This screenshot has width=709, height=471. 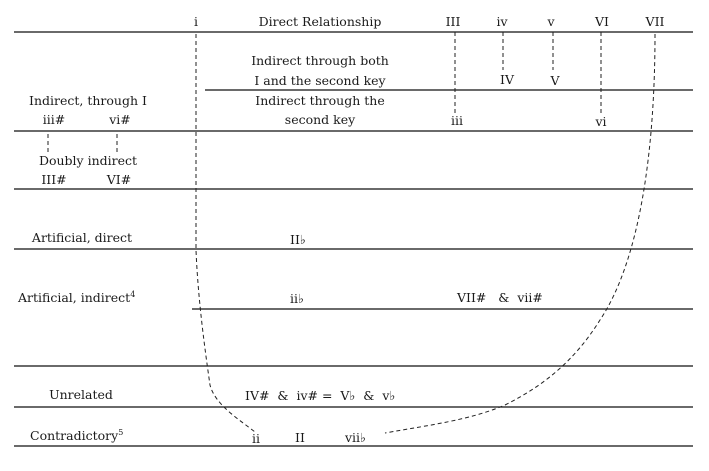 I want to click on label-III-sharp: III#, so click(x=53, y=179).